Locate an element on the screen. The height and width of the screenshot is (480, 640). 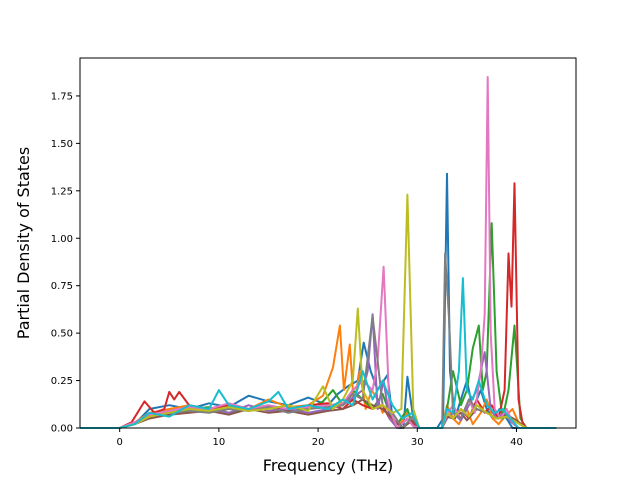
y-tick-label: 0.00 is located at coordinates (62, 429).